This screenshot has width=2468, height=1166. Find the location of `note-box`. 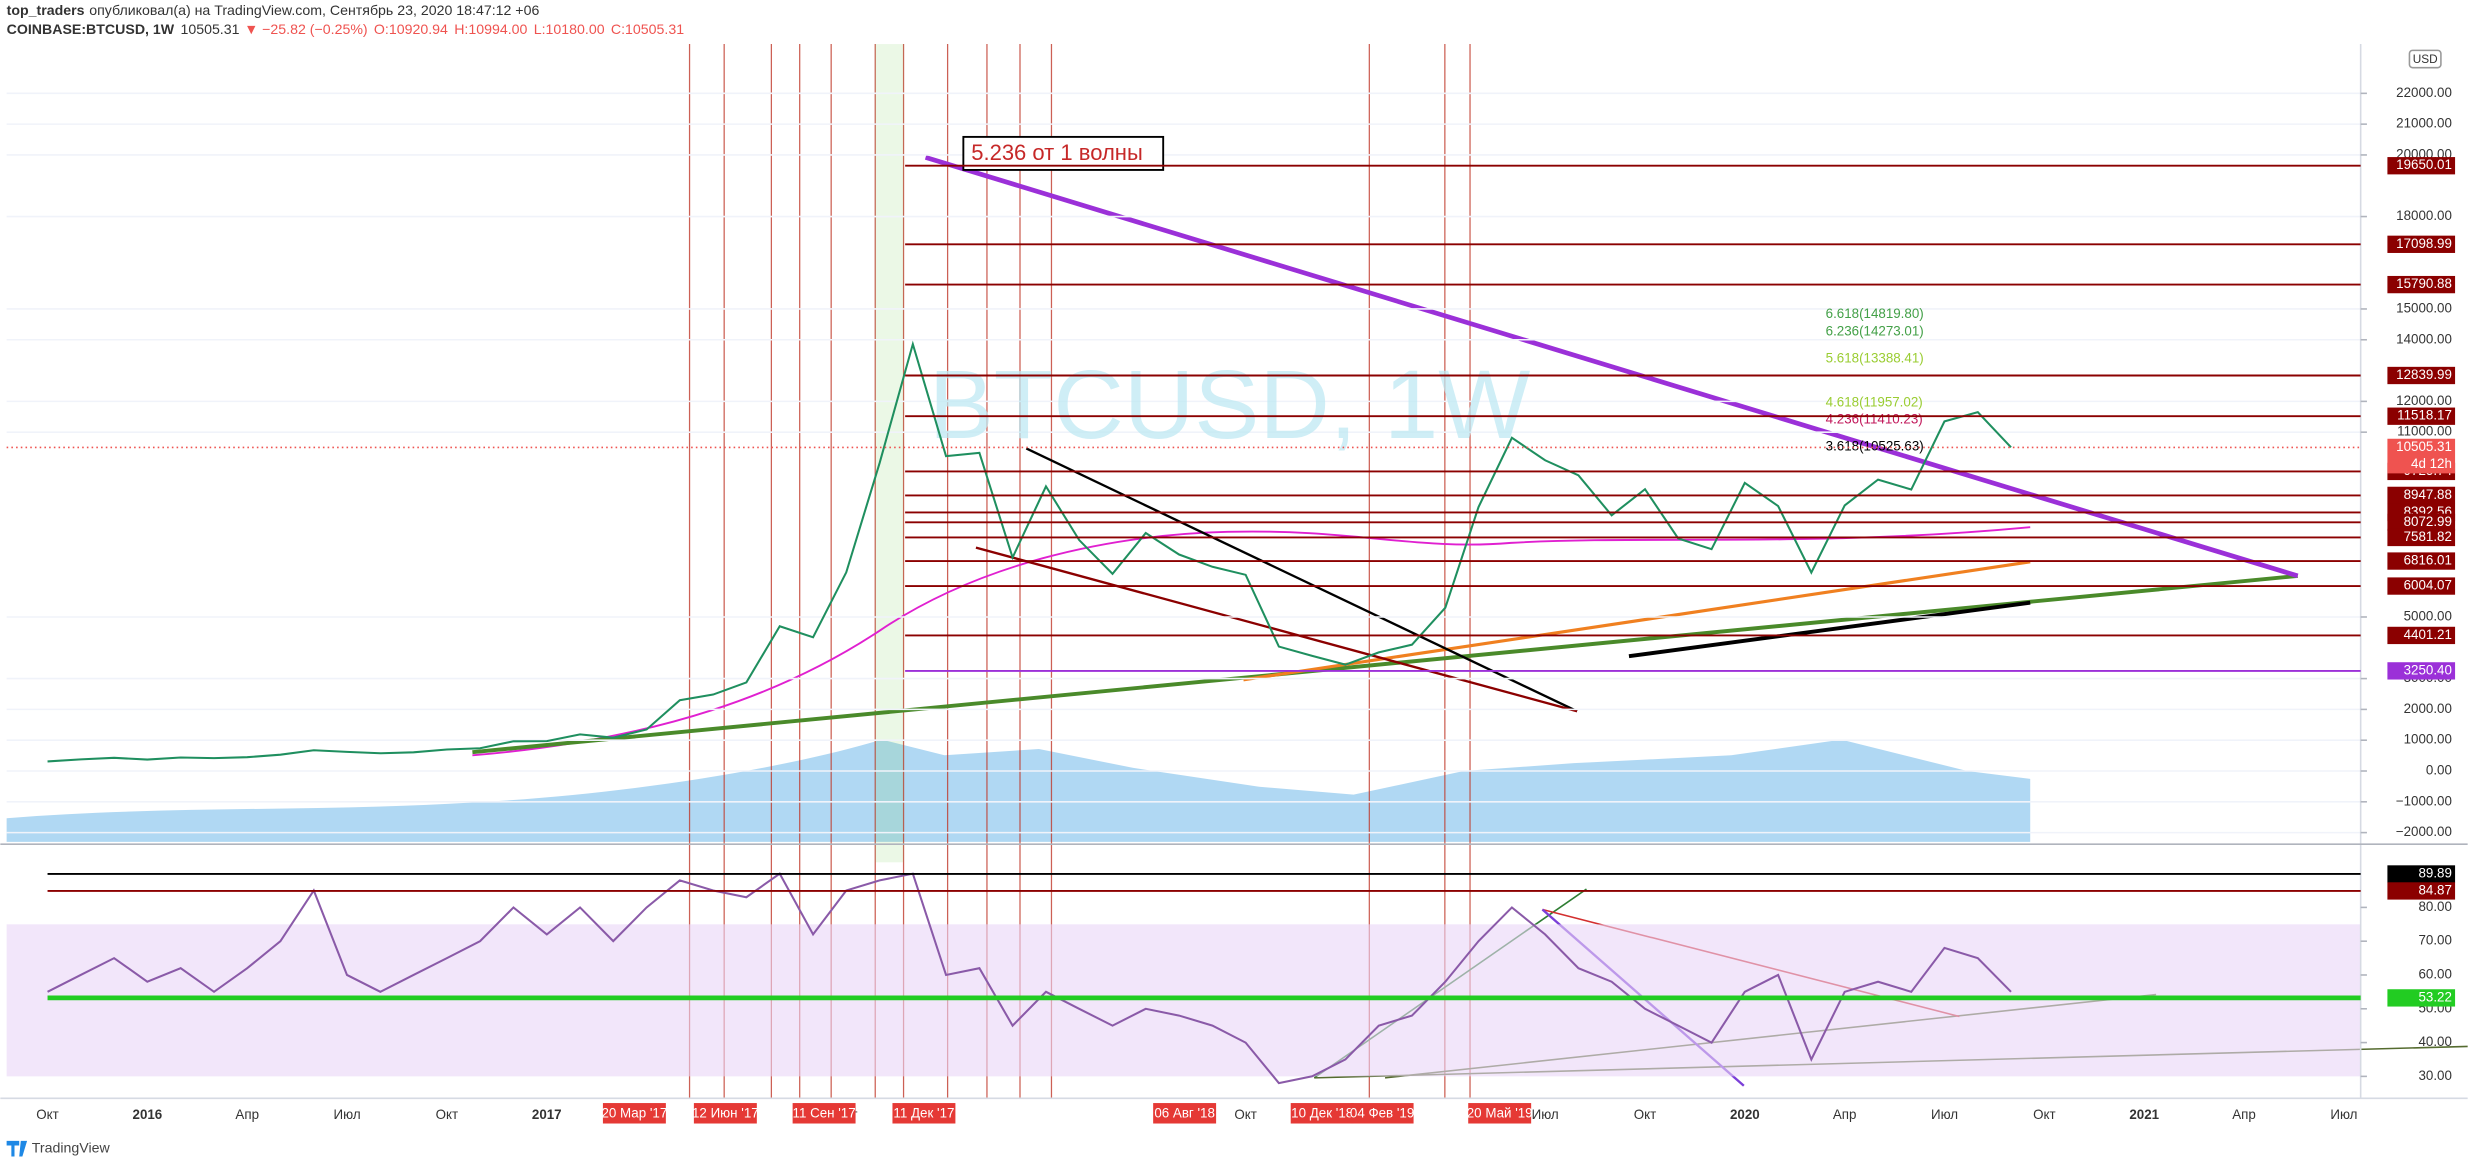

note-box is located at coordinates (1063, 153).